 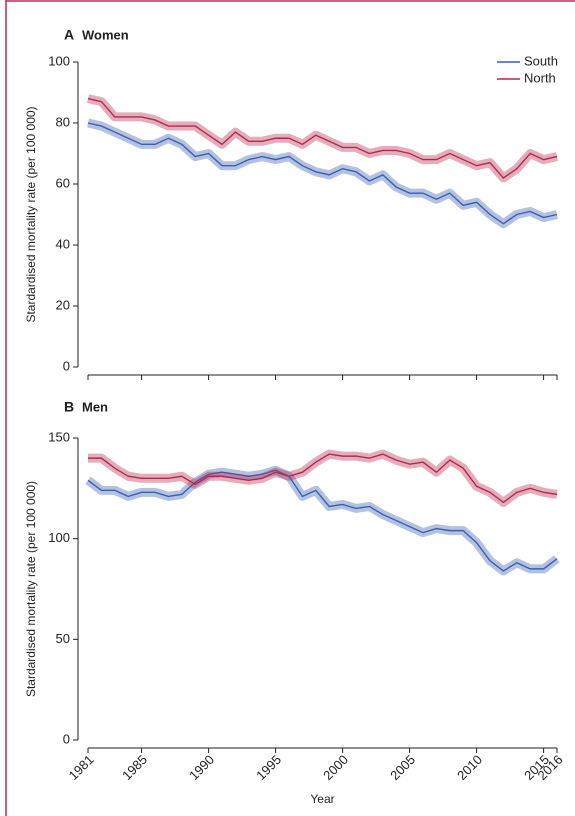 I want to click on y-tick-label: 60, so click(x=63, y=182).